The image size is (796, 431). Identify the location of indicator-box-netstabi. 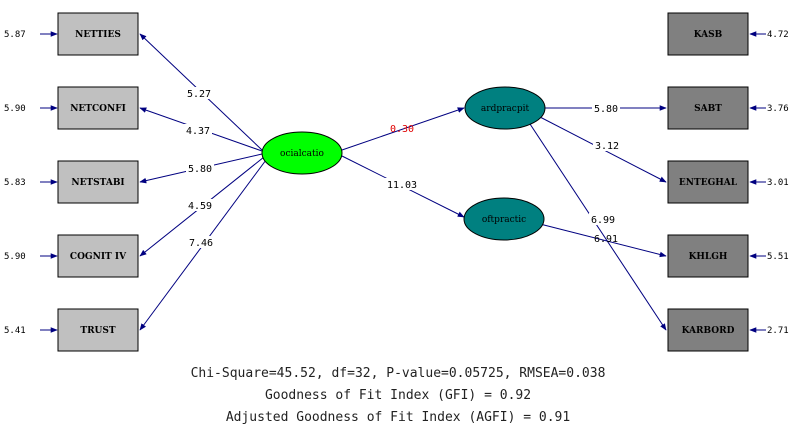
(98, 182).